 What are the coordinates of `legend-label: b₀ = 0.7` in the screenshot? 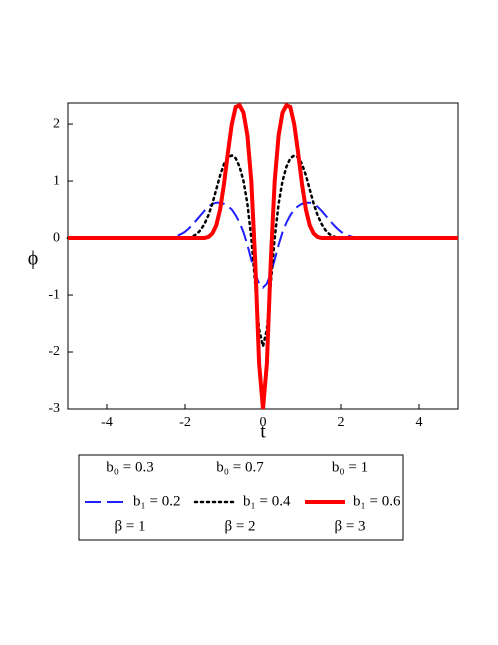 It's located at (240, 467).